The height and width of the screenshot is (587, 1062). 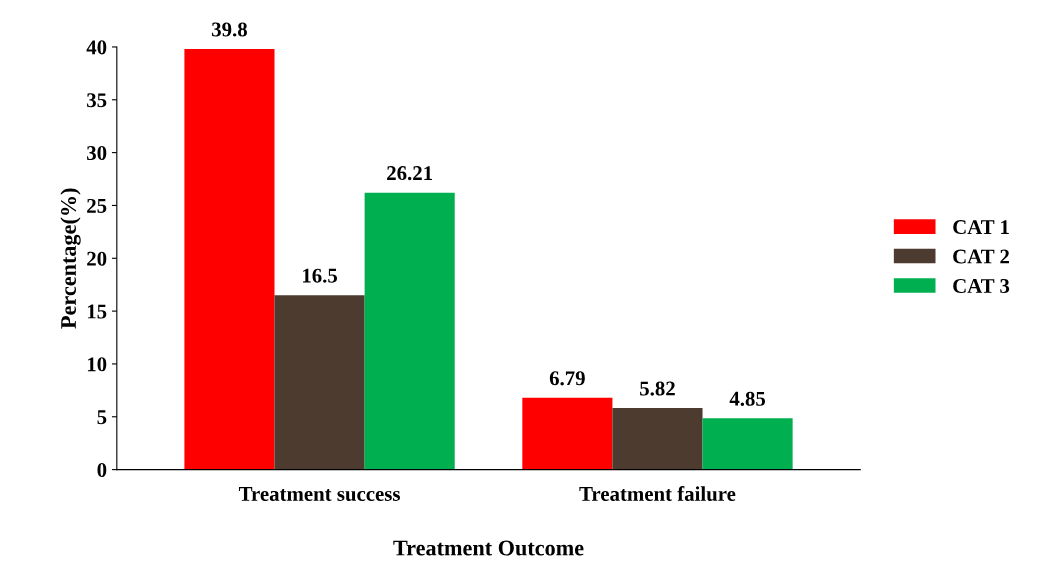 I want to click on legend-label: CAT 2, so click(x=981, y=256).